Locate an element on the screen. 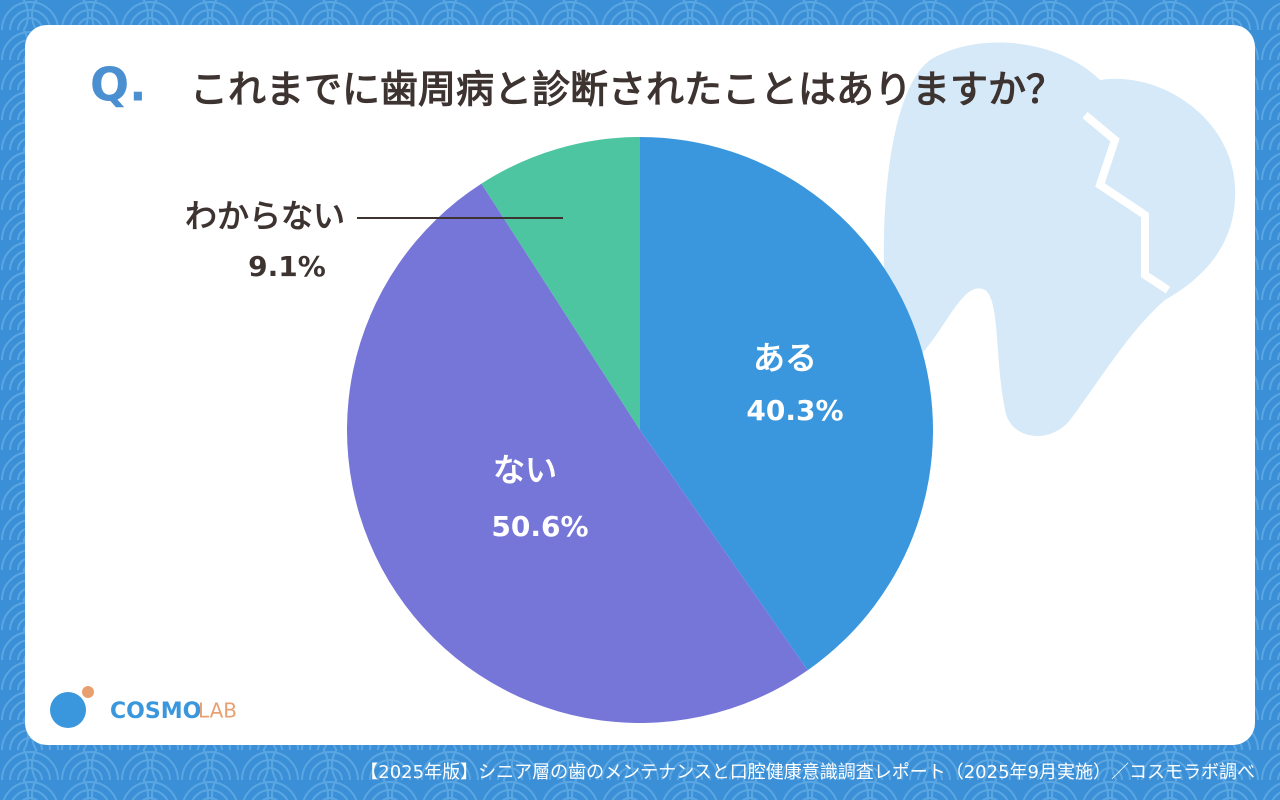 The image size is (1280, 800). brand-suffix: LAB is located at coordinates (217, 711).